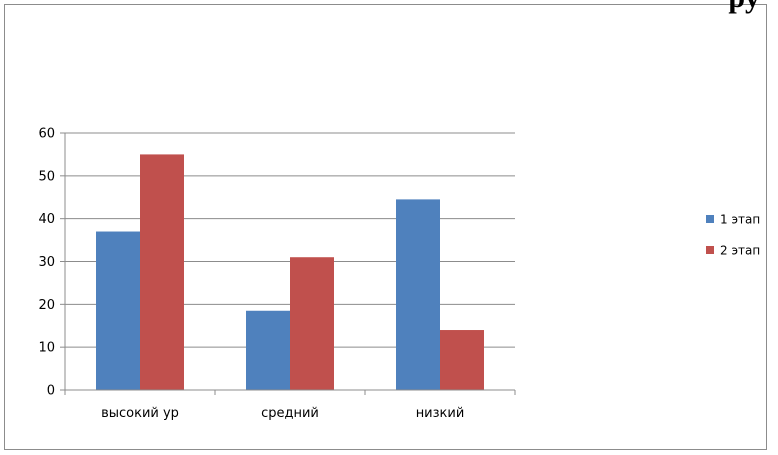  I want to click on y-tick-label-60: 60, so click(46, 134).